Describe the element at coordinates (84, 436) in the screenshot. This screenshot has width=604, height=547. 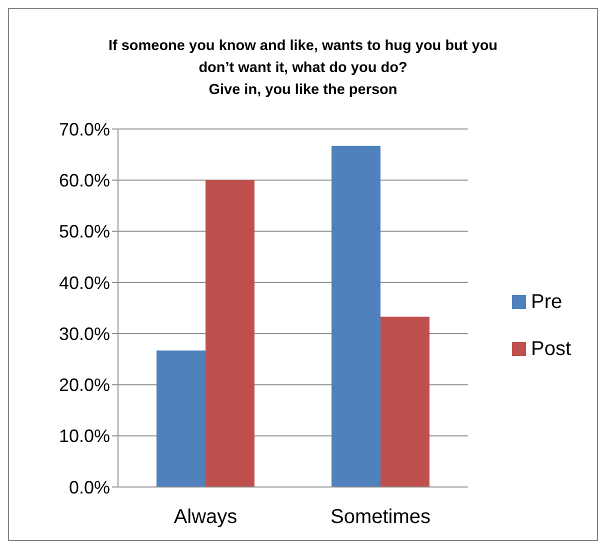
I see `y-tick-label: 10.0%` at that location.